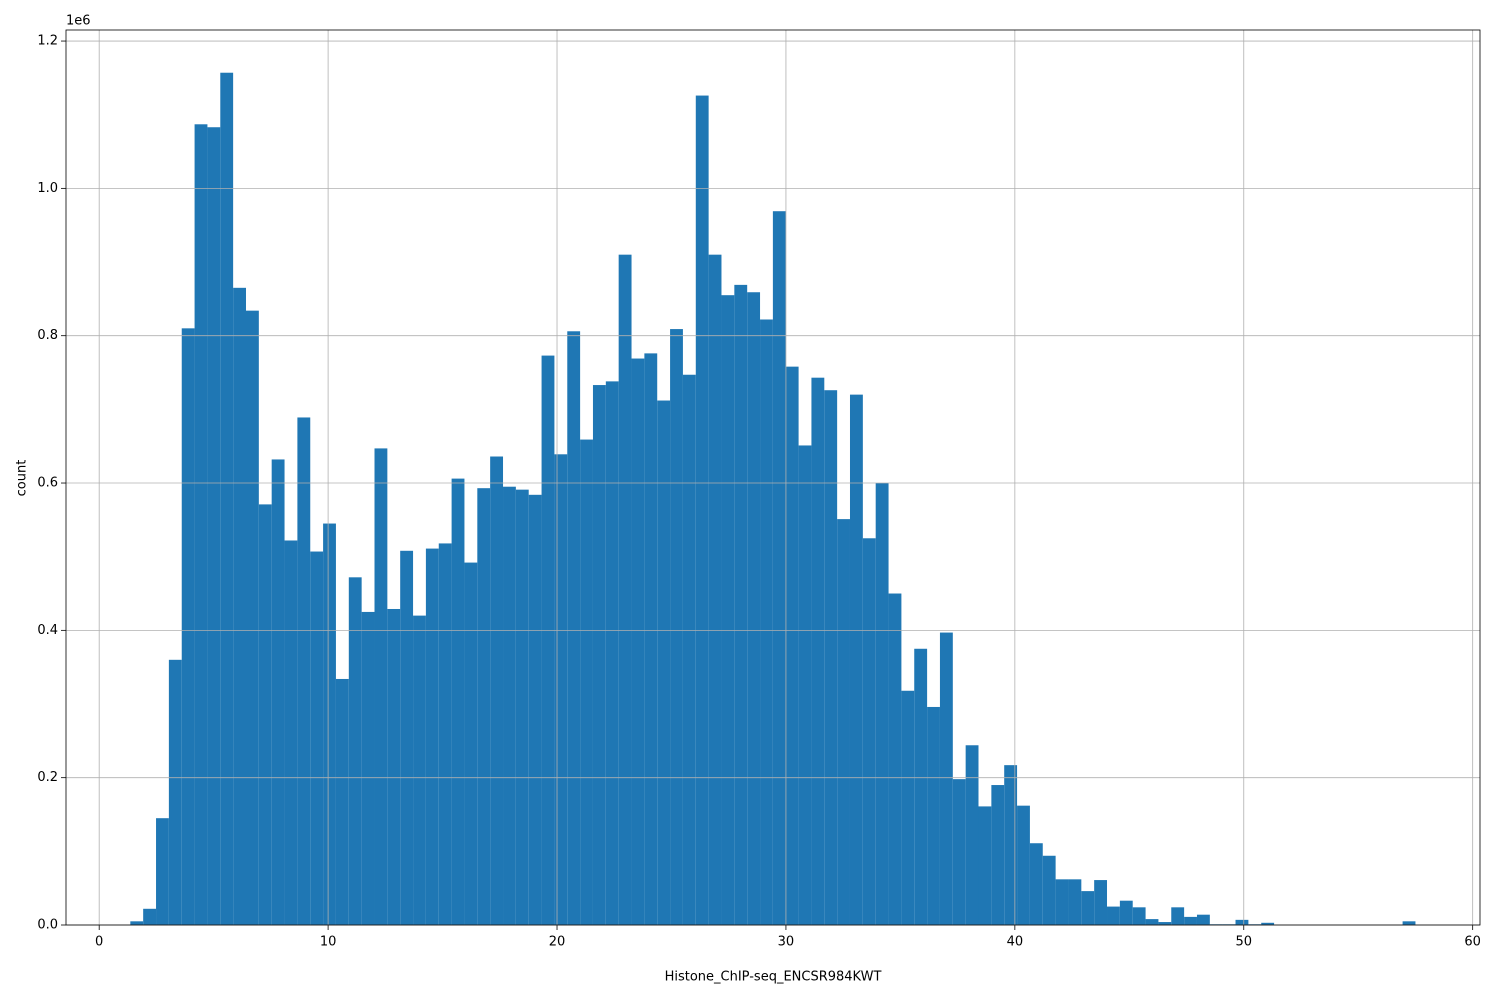 The width and height of the screenshot is (1500, 1000). Describe the element at coordinates (47, 777) in the screenshot. I see `y-tick-label: 0.2` at that location.